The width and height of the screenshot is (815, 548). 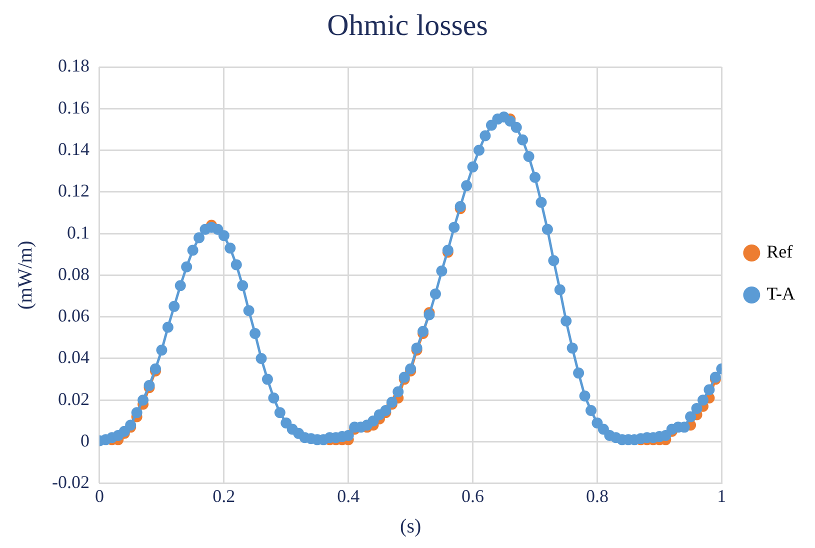 I want to click on y-tick-label: 0.02, so click(x=74, y=398).